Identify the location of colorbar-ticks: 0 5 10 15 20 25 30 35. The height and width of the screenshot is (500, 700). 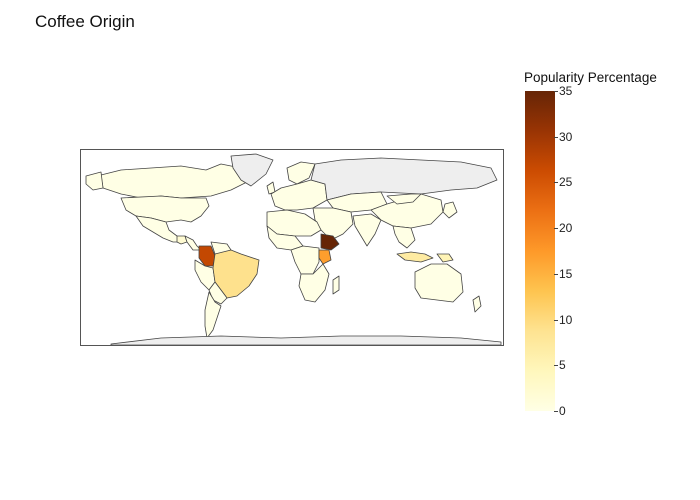
(574, 251).